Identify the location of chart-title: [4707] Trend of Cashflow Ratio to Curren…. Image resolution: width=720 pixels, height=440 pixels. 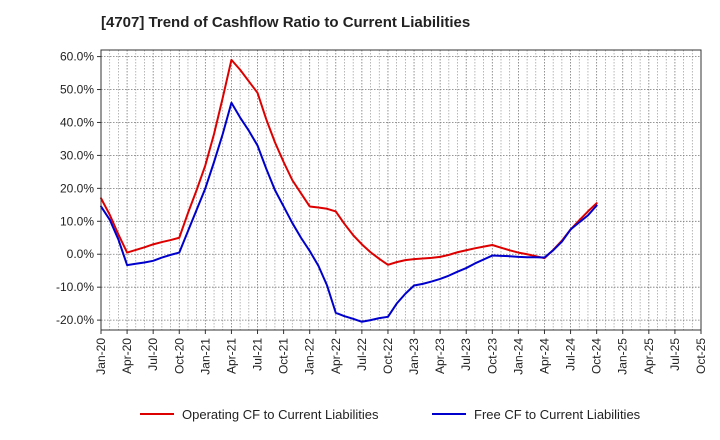
(286, 22).